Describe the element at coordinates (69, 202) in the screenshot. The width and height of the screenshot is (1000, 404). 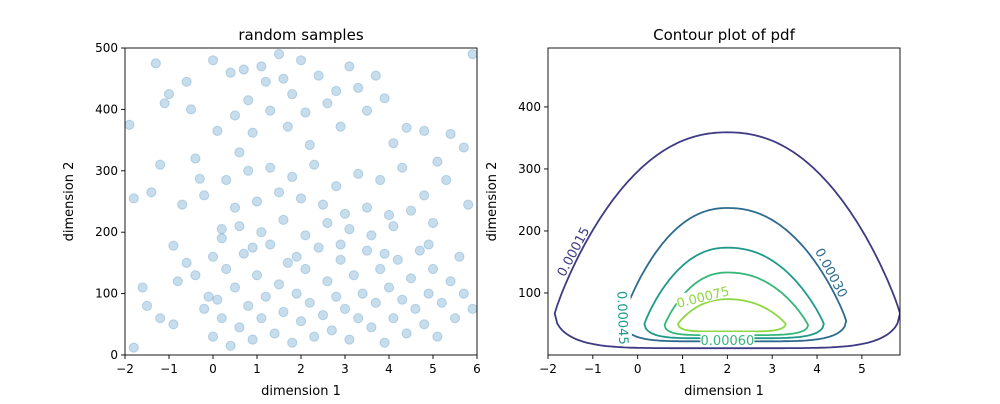
I see `y-axis-label: dimension 2` at that location.